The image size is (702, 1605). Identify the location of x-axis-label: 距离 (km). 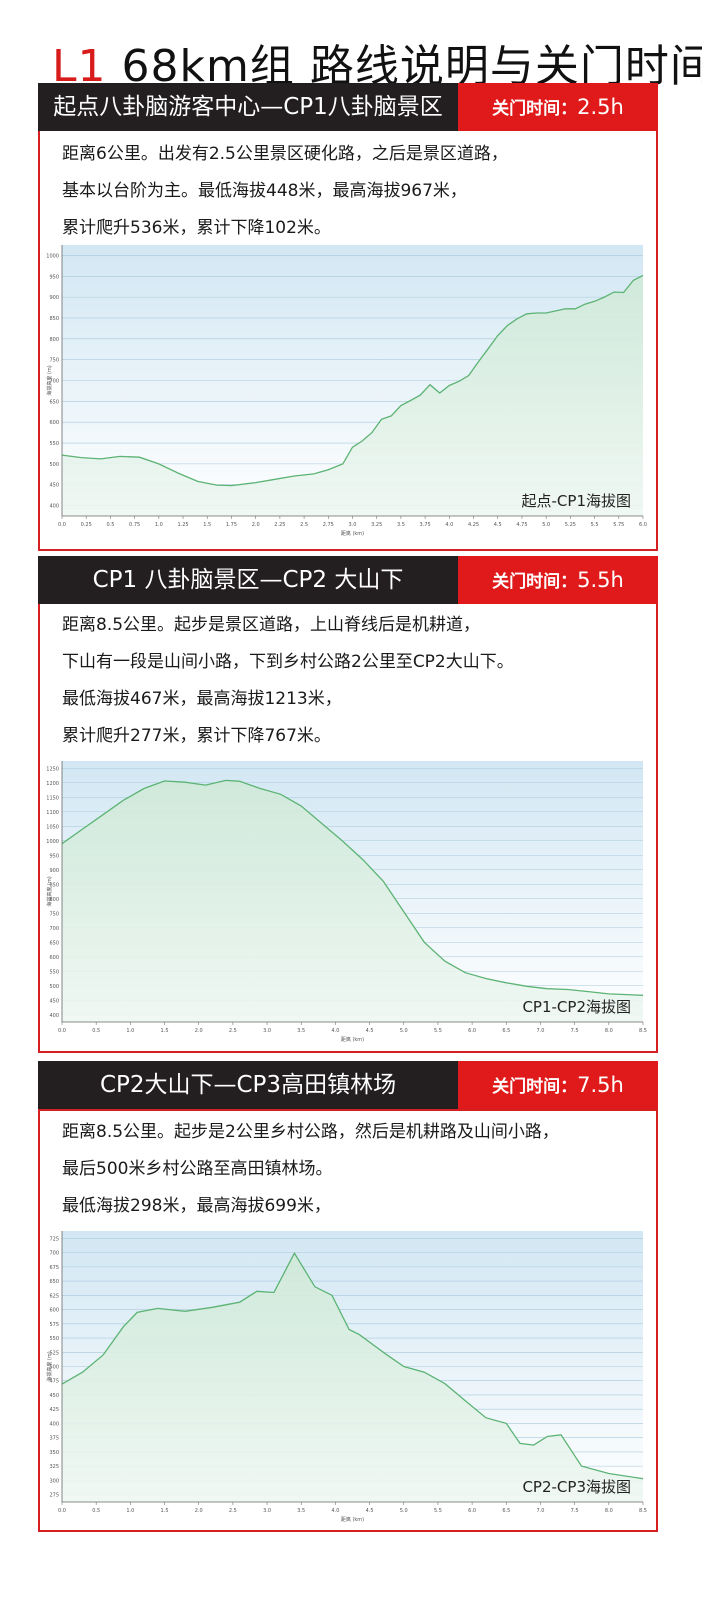
(352, 1519).